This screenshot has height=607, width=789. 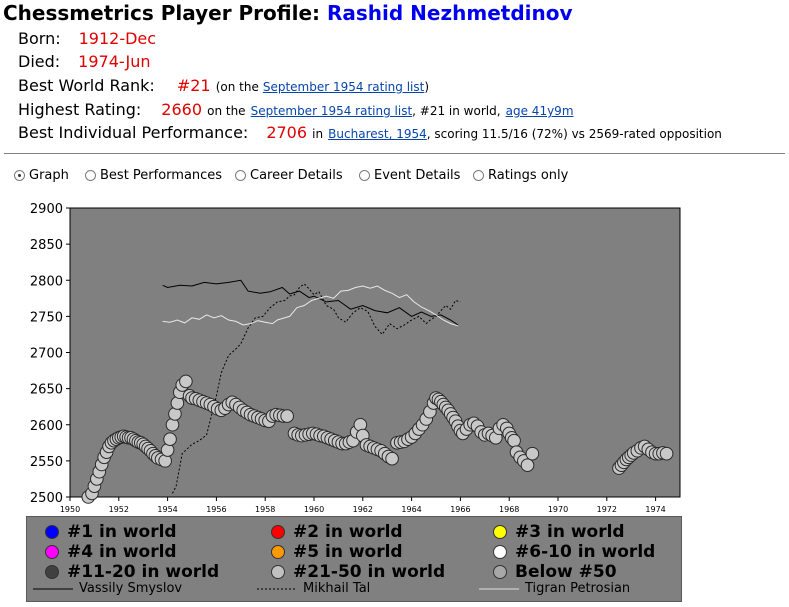 What do you see at coordinates (161, 175) in the screenshot?
I see `tab-best-performances-label: Best Performances` at bounding box center [161, 175].